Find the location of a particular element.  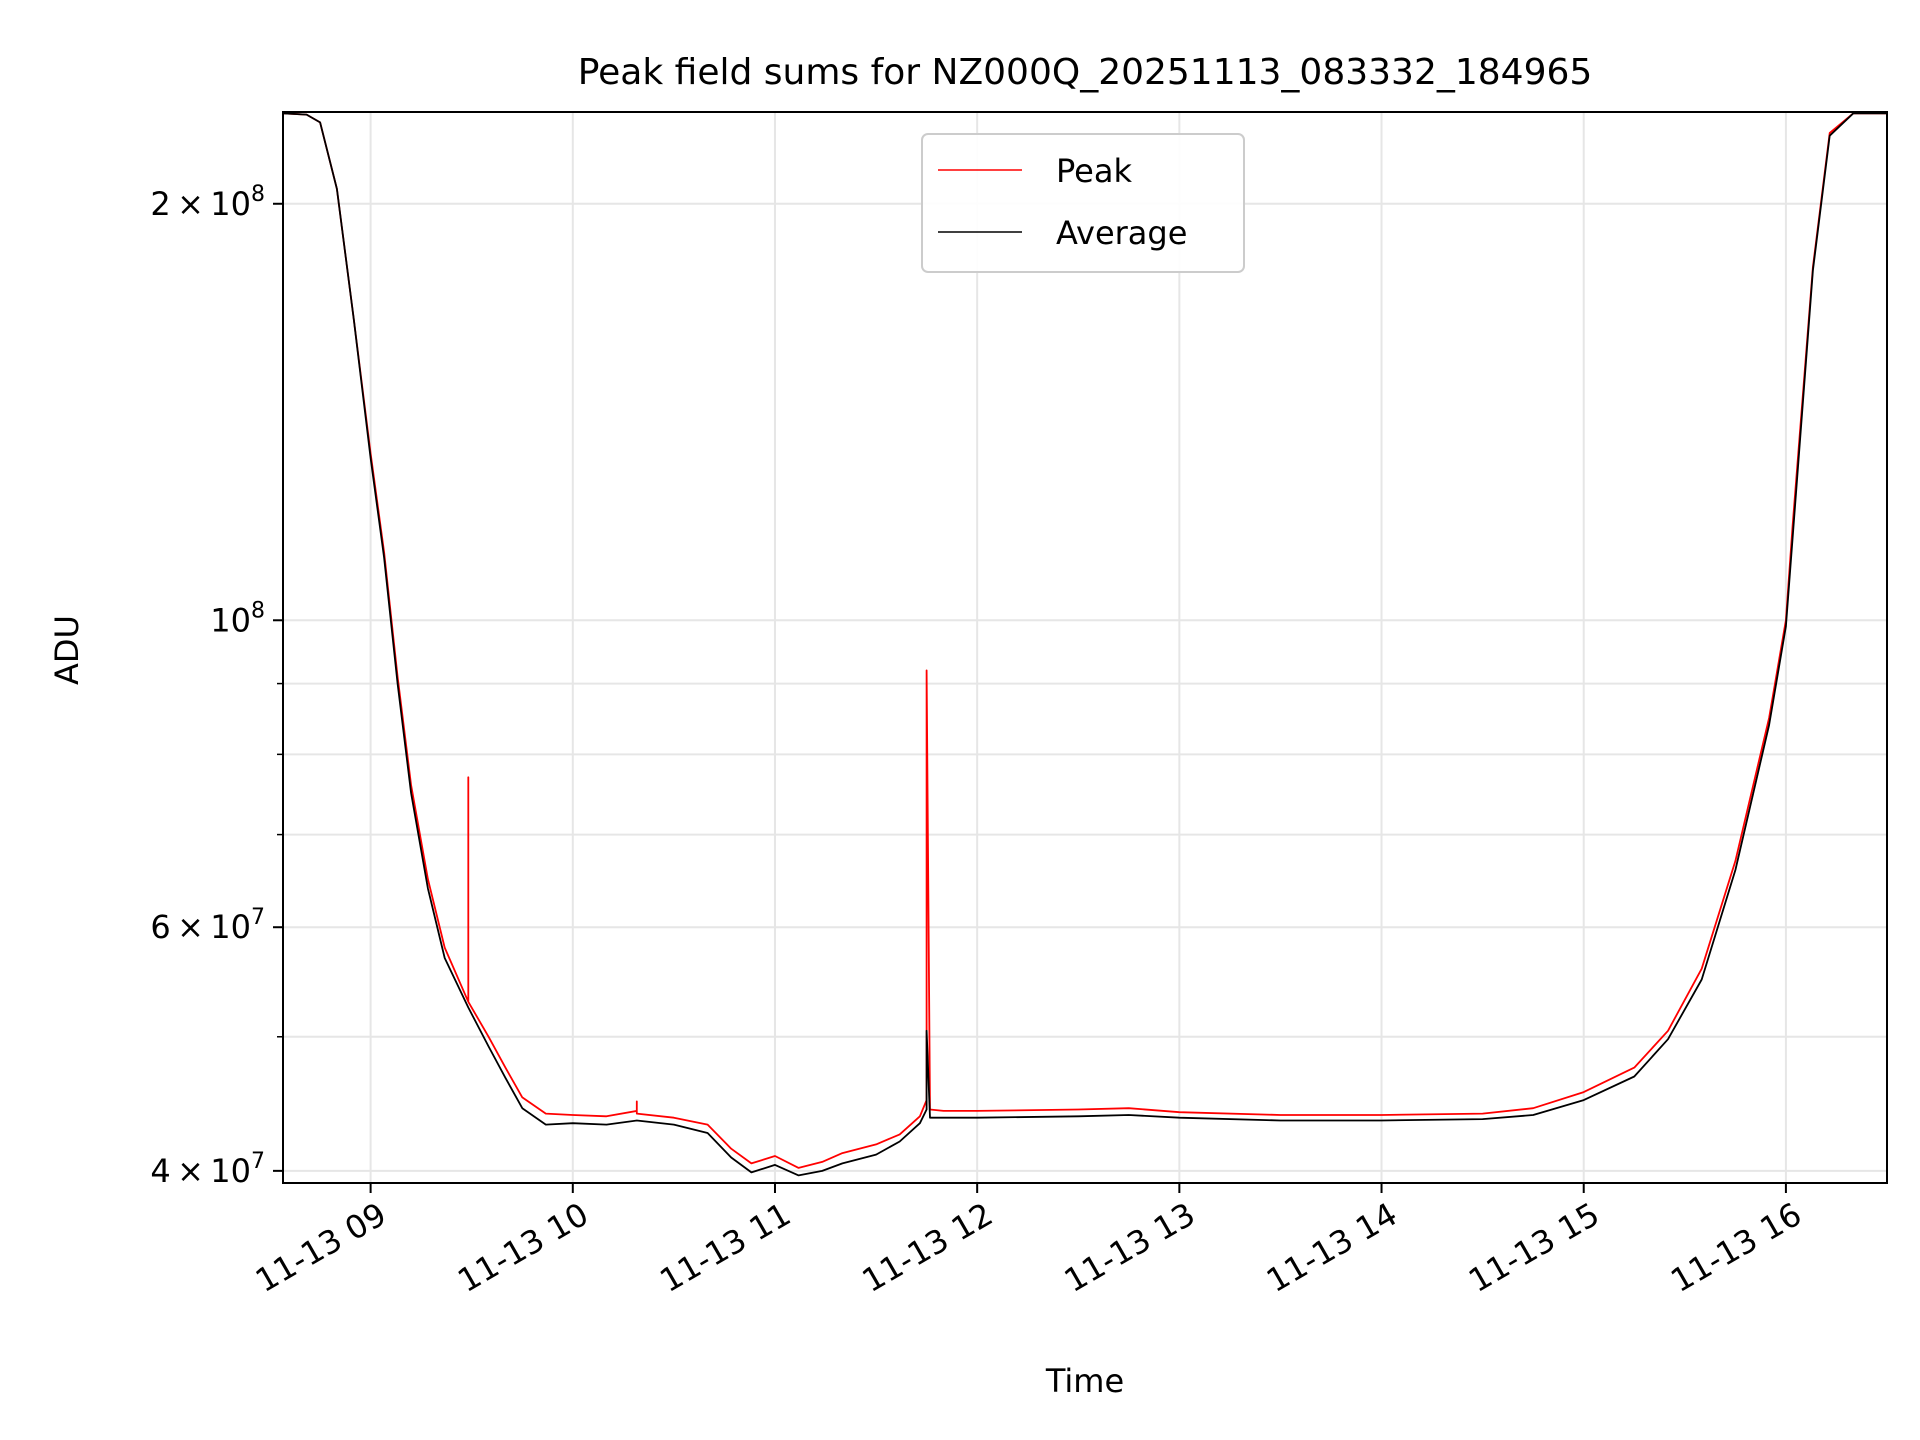

y-tick-label: 2 × 108 is located at coordinates (207, 202).